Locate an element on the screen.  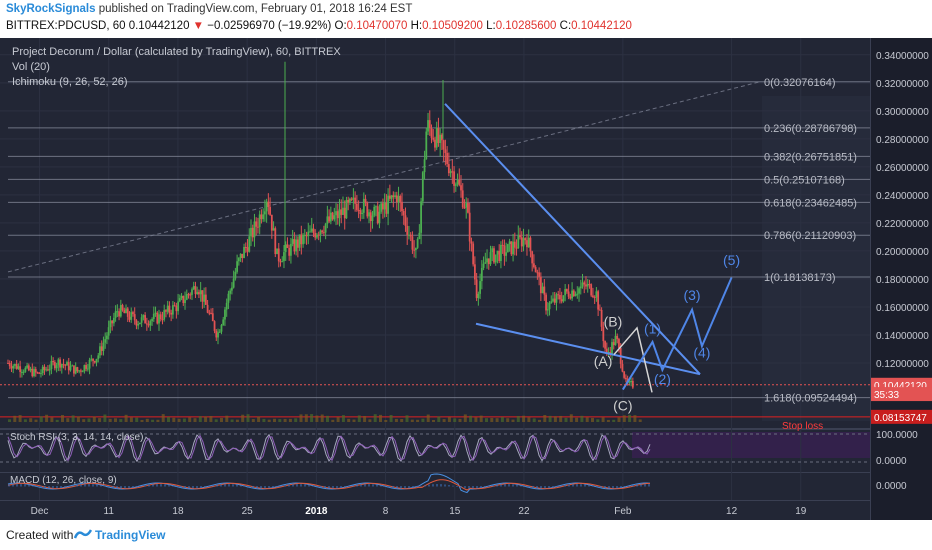
wave-label: (A) is located at coordinates (603, 361).